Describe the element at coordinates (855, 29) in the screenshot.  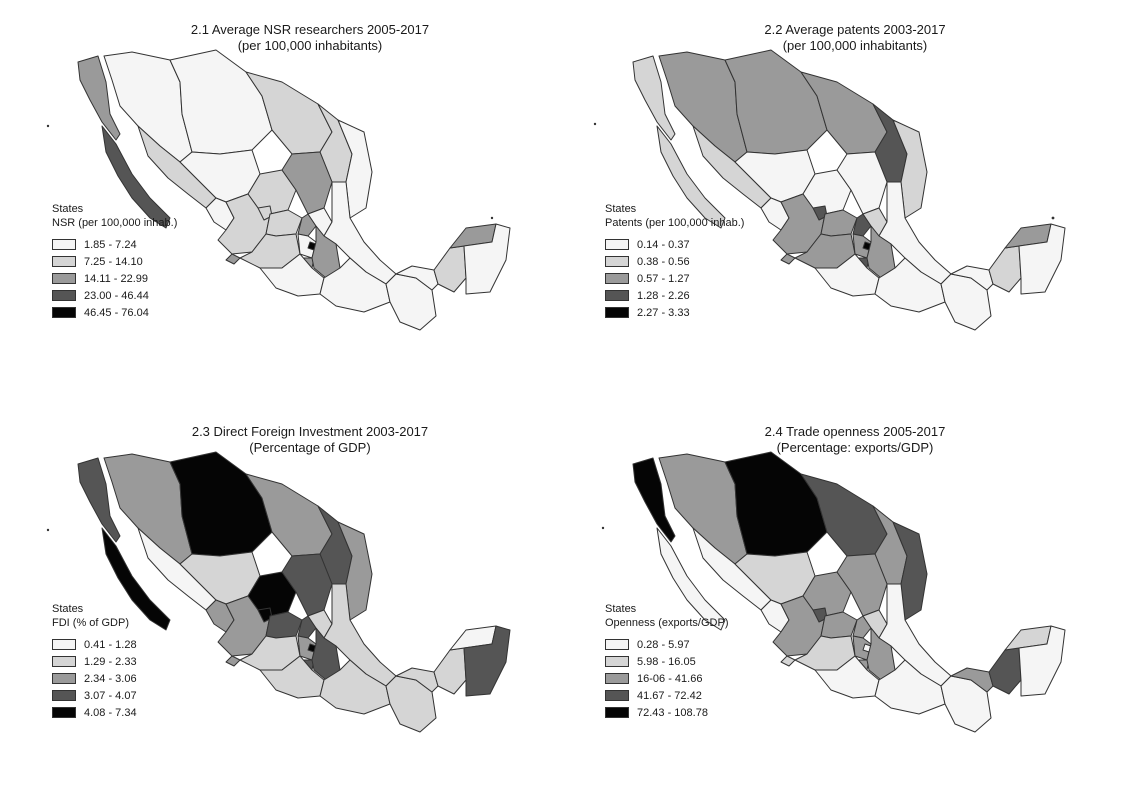
I see `map-title-line1: 2.2 Average patents 2003-2017` at that location.